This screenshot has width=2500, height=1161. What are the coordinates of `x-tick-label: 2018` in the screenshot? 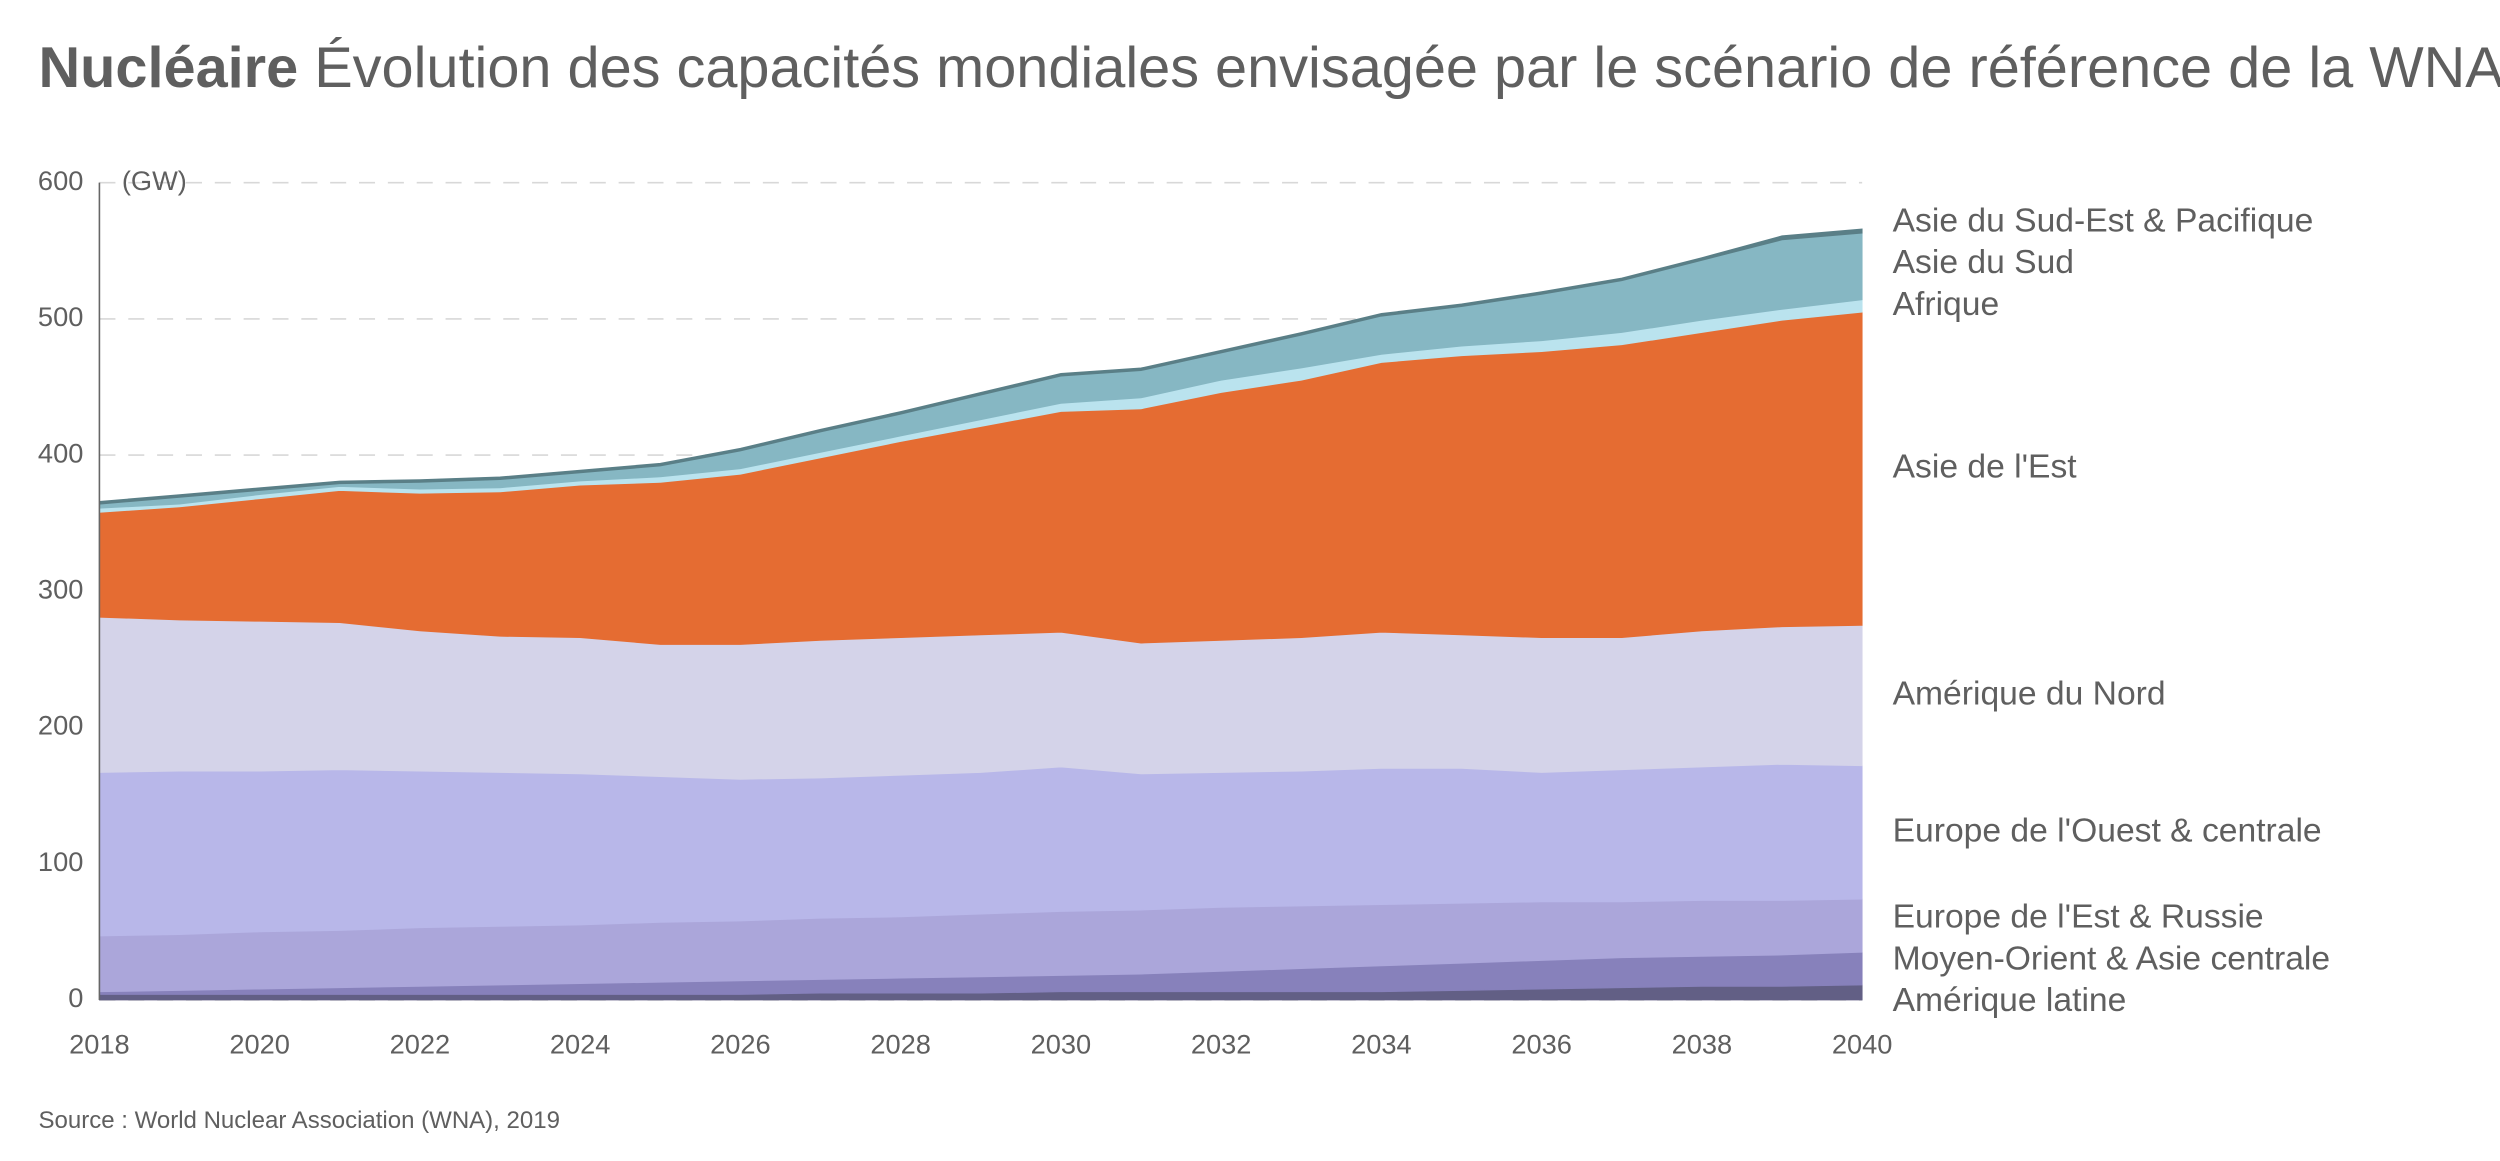 It's located at (99, 1044).